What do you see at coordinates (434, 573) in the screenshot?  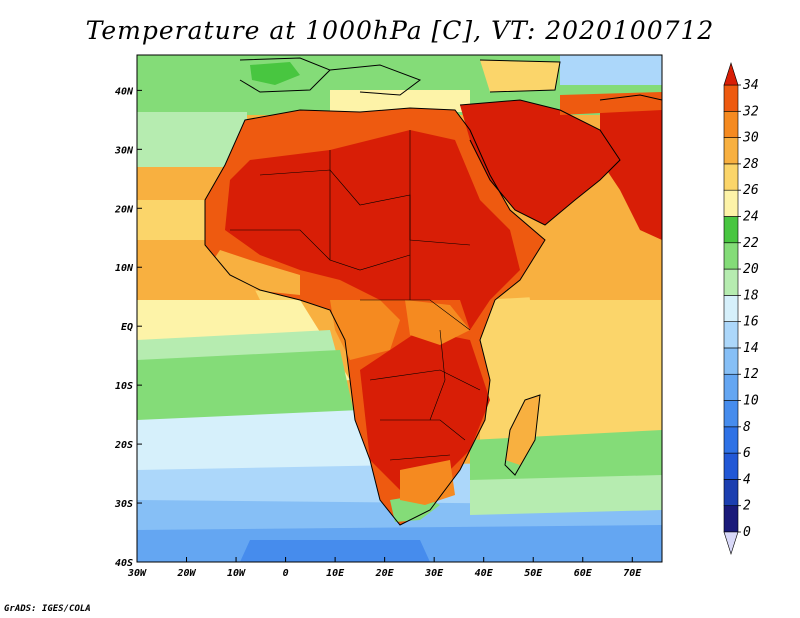 I see `x-tick-label: 30E` at bounding box center [434, 573].